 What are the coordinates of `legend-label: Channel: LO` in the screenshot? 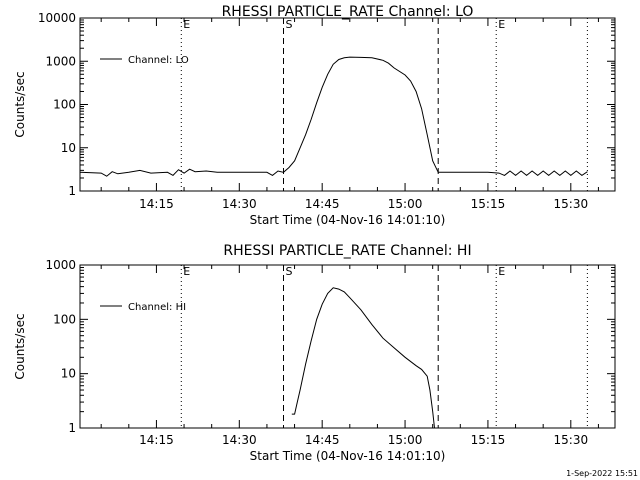 It's located at (158, 60).